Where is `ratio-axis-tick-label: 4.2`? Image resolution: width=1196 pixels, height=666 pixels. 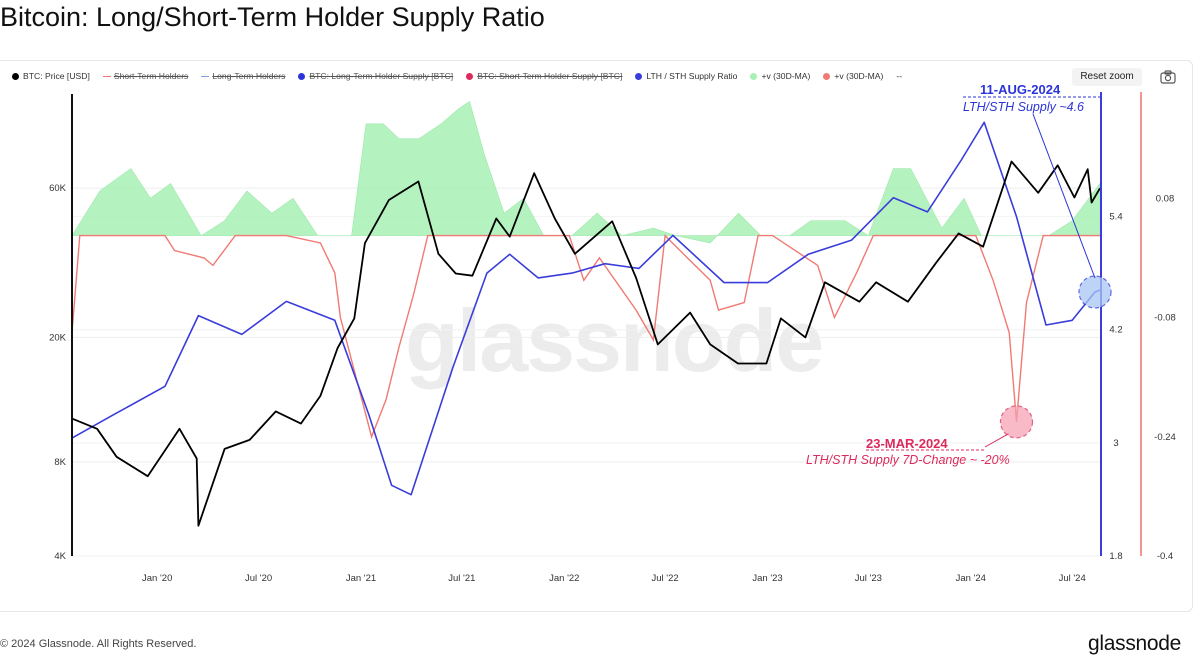 ratio-axis-tick-label: 4.2 is located at coordinates (1115, 330).